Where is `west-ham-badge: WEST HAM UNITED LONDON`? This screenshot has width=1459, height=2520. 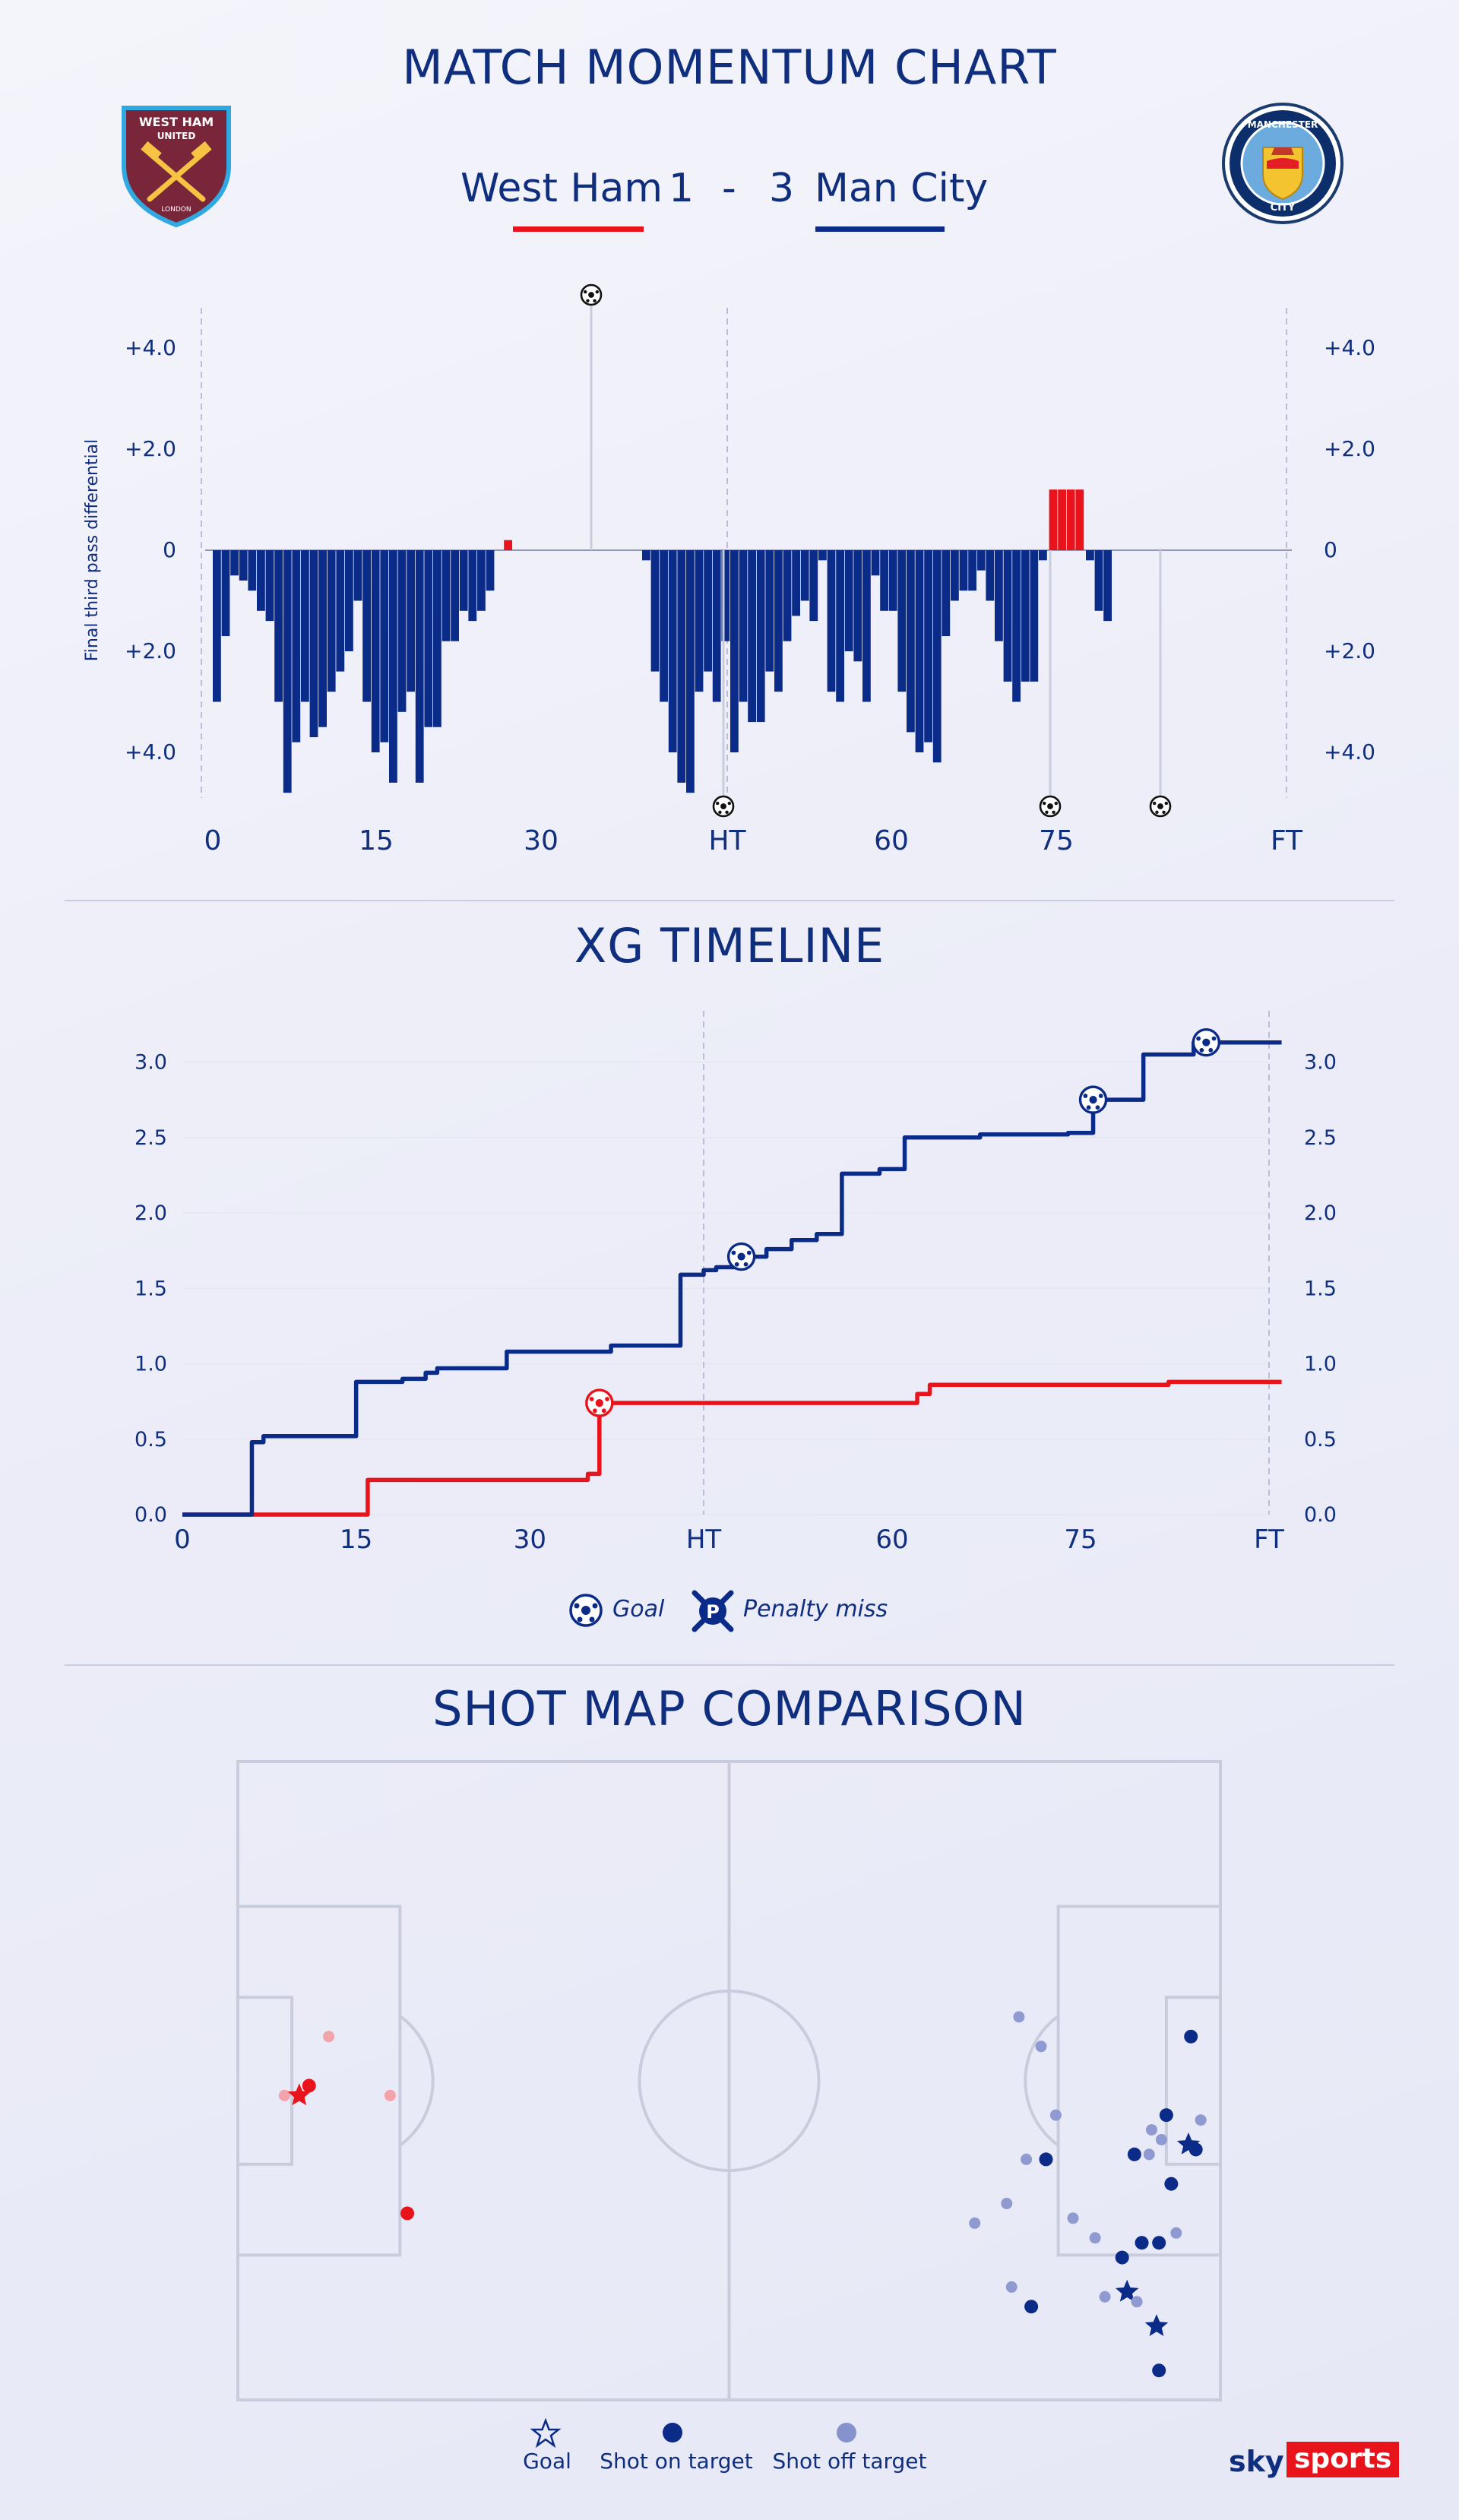
west-ham-badge: WEST HAM UNITED LONDON is located at coordinates (176, 167).